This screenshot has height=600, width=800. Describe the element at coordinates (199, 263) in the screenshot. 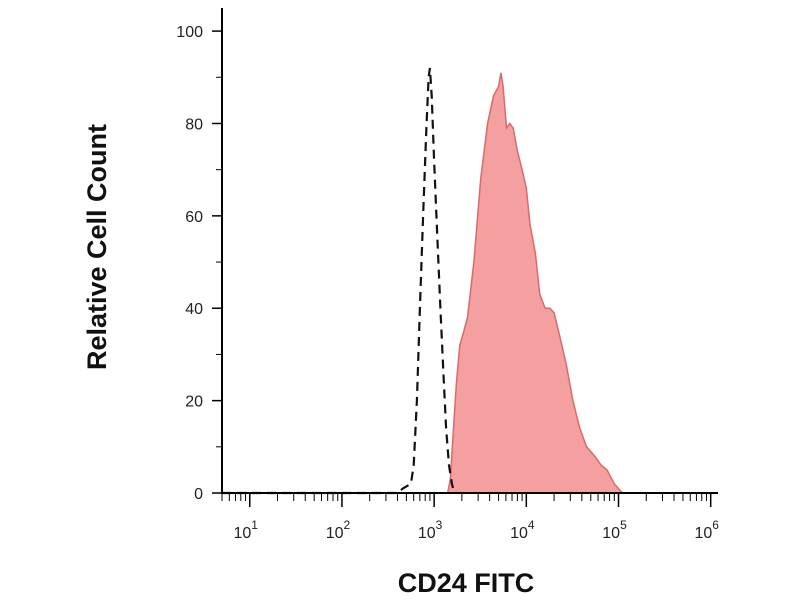

I see `y-ticks: 0 20 40 60 80 100` at that location.